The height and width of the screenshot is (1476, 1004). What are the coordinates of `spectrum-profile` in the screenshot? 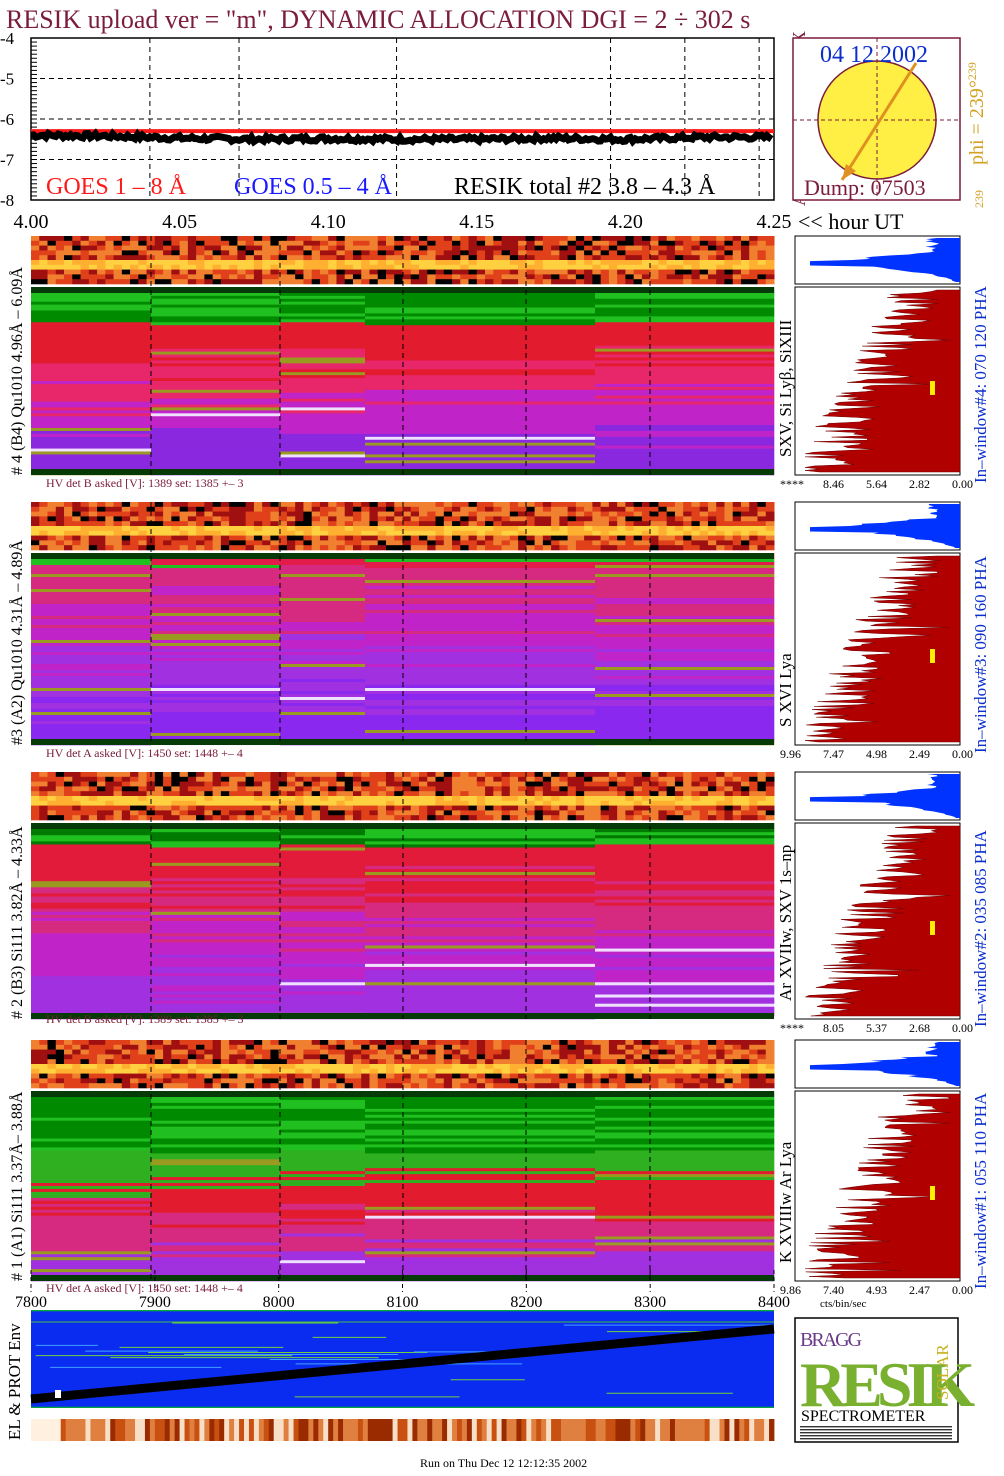 It's located at (877, 381).